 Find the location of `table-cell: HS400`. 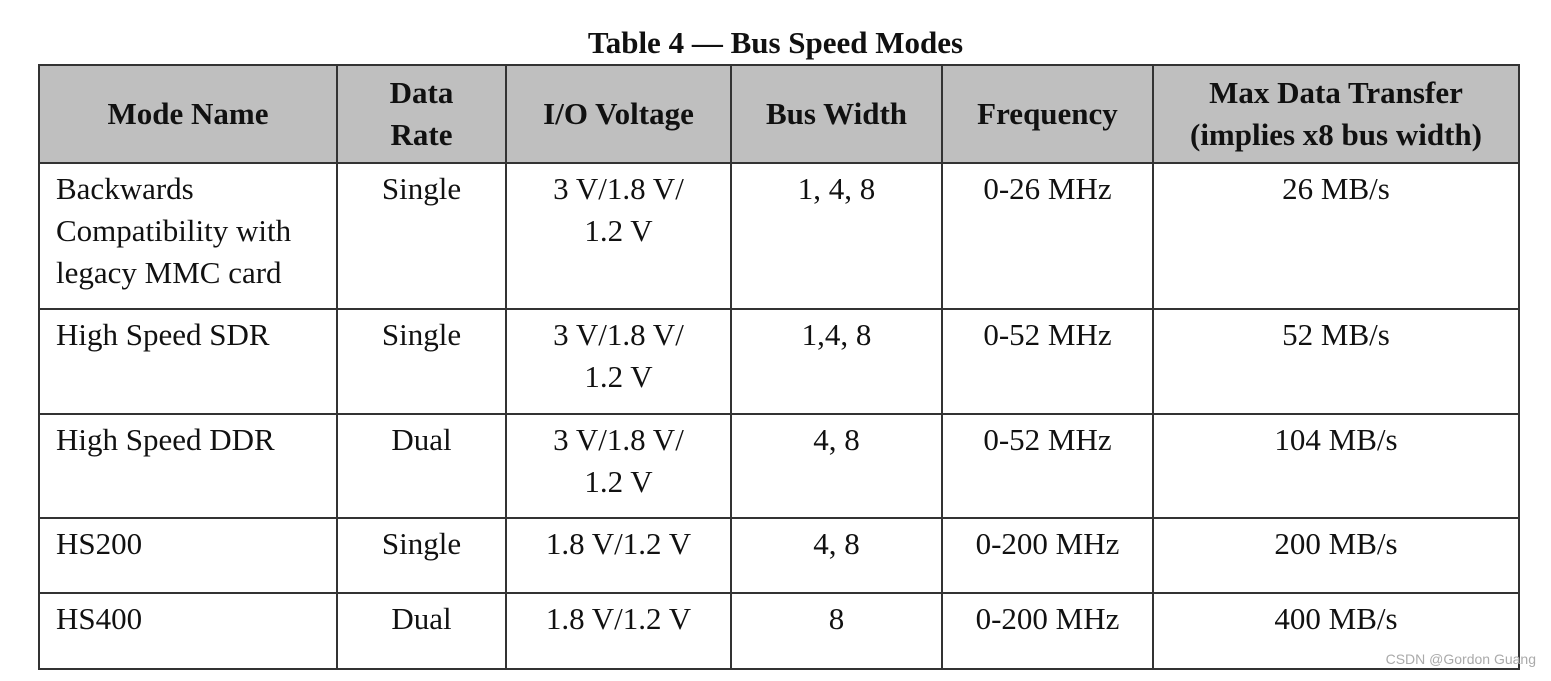

table-cell: HS400 is located at coordinates (188, 631).